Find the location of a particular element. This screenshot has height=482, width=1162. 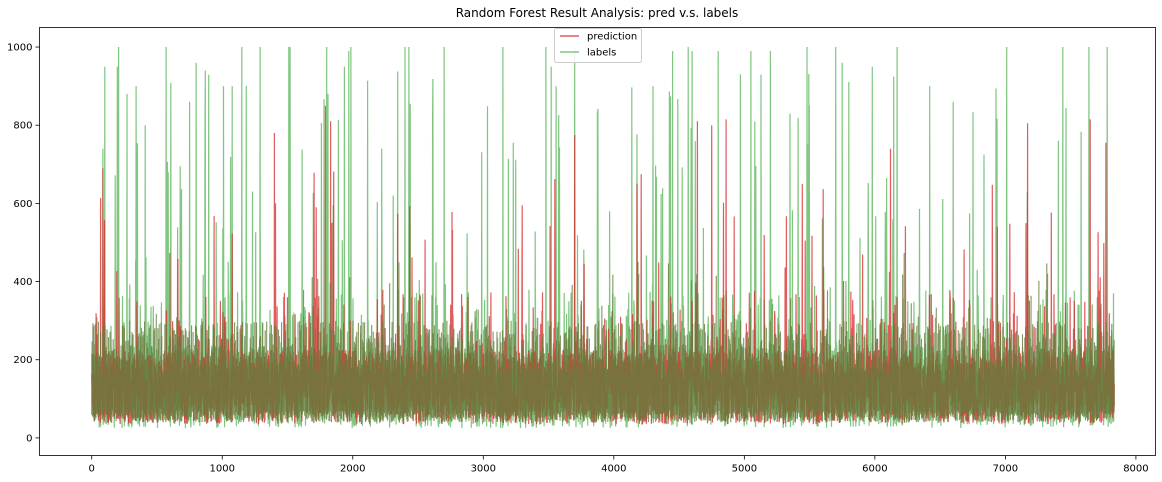

legend: prediction labels is located at coordinates (598, 45).